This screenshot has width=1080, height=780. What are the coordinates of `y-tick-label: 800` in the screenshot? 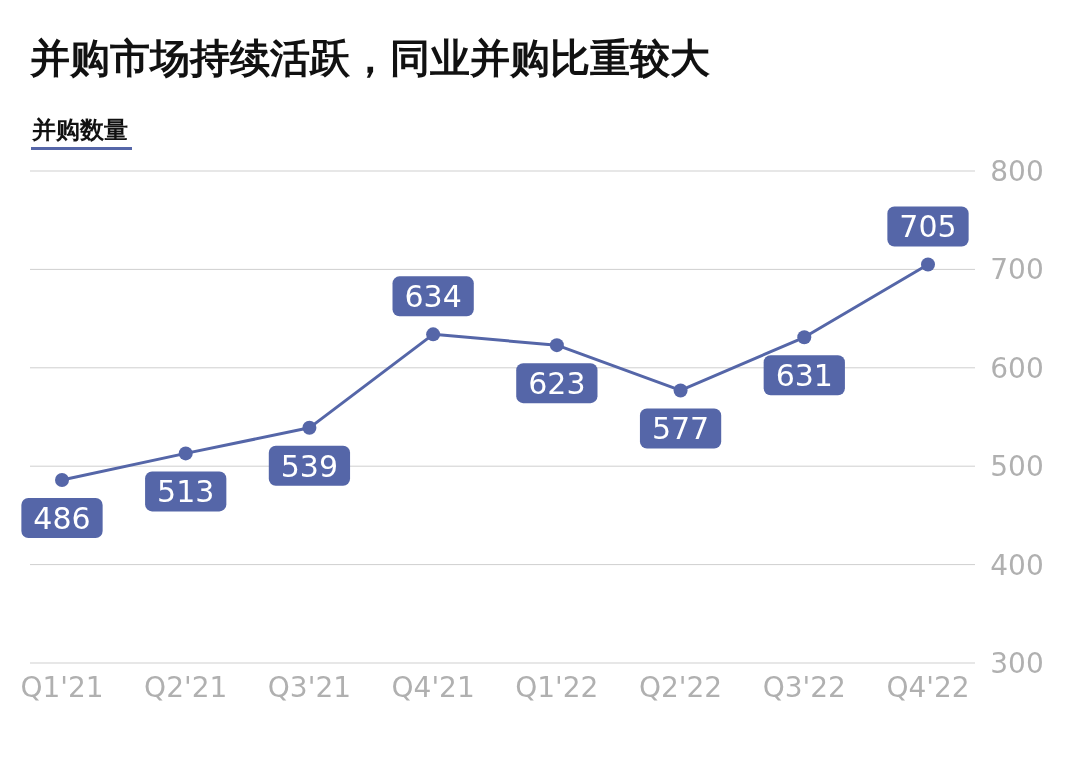 It's located at (1017, 171).